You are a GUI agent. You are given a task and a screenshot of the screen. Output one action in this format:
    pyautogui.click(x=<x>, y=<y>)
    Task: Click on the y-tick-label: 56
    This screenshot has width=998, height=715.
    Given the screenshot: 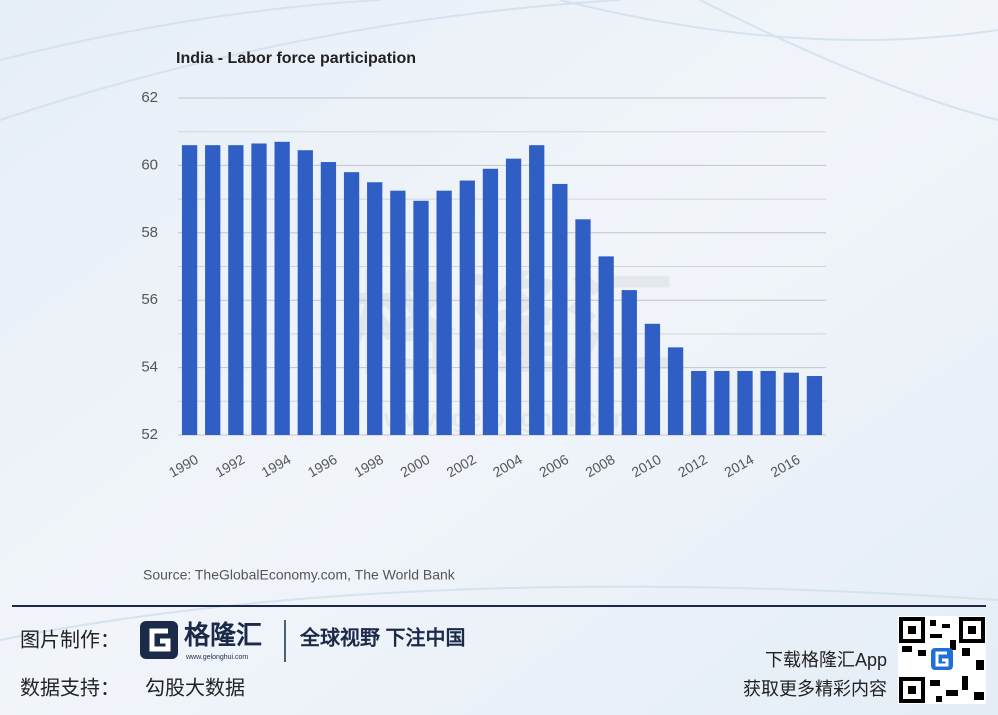 What is the action you would take?
    pyautogui.click(x=149, y=299)
    